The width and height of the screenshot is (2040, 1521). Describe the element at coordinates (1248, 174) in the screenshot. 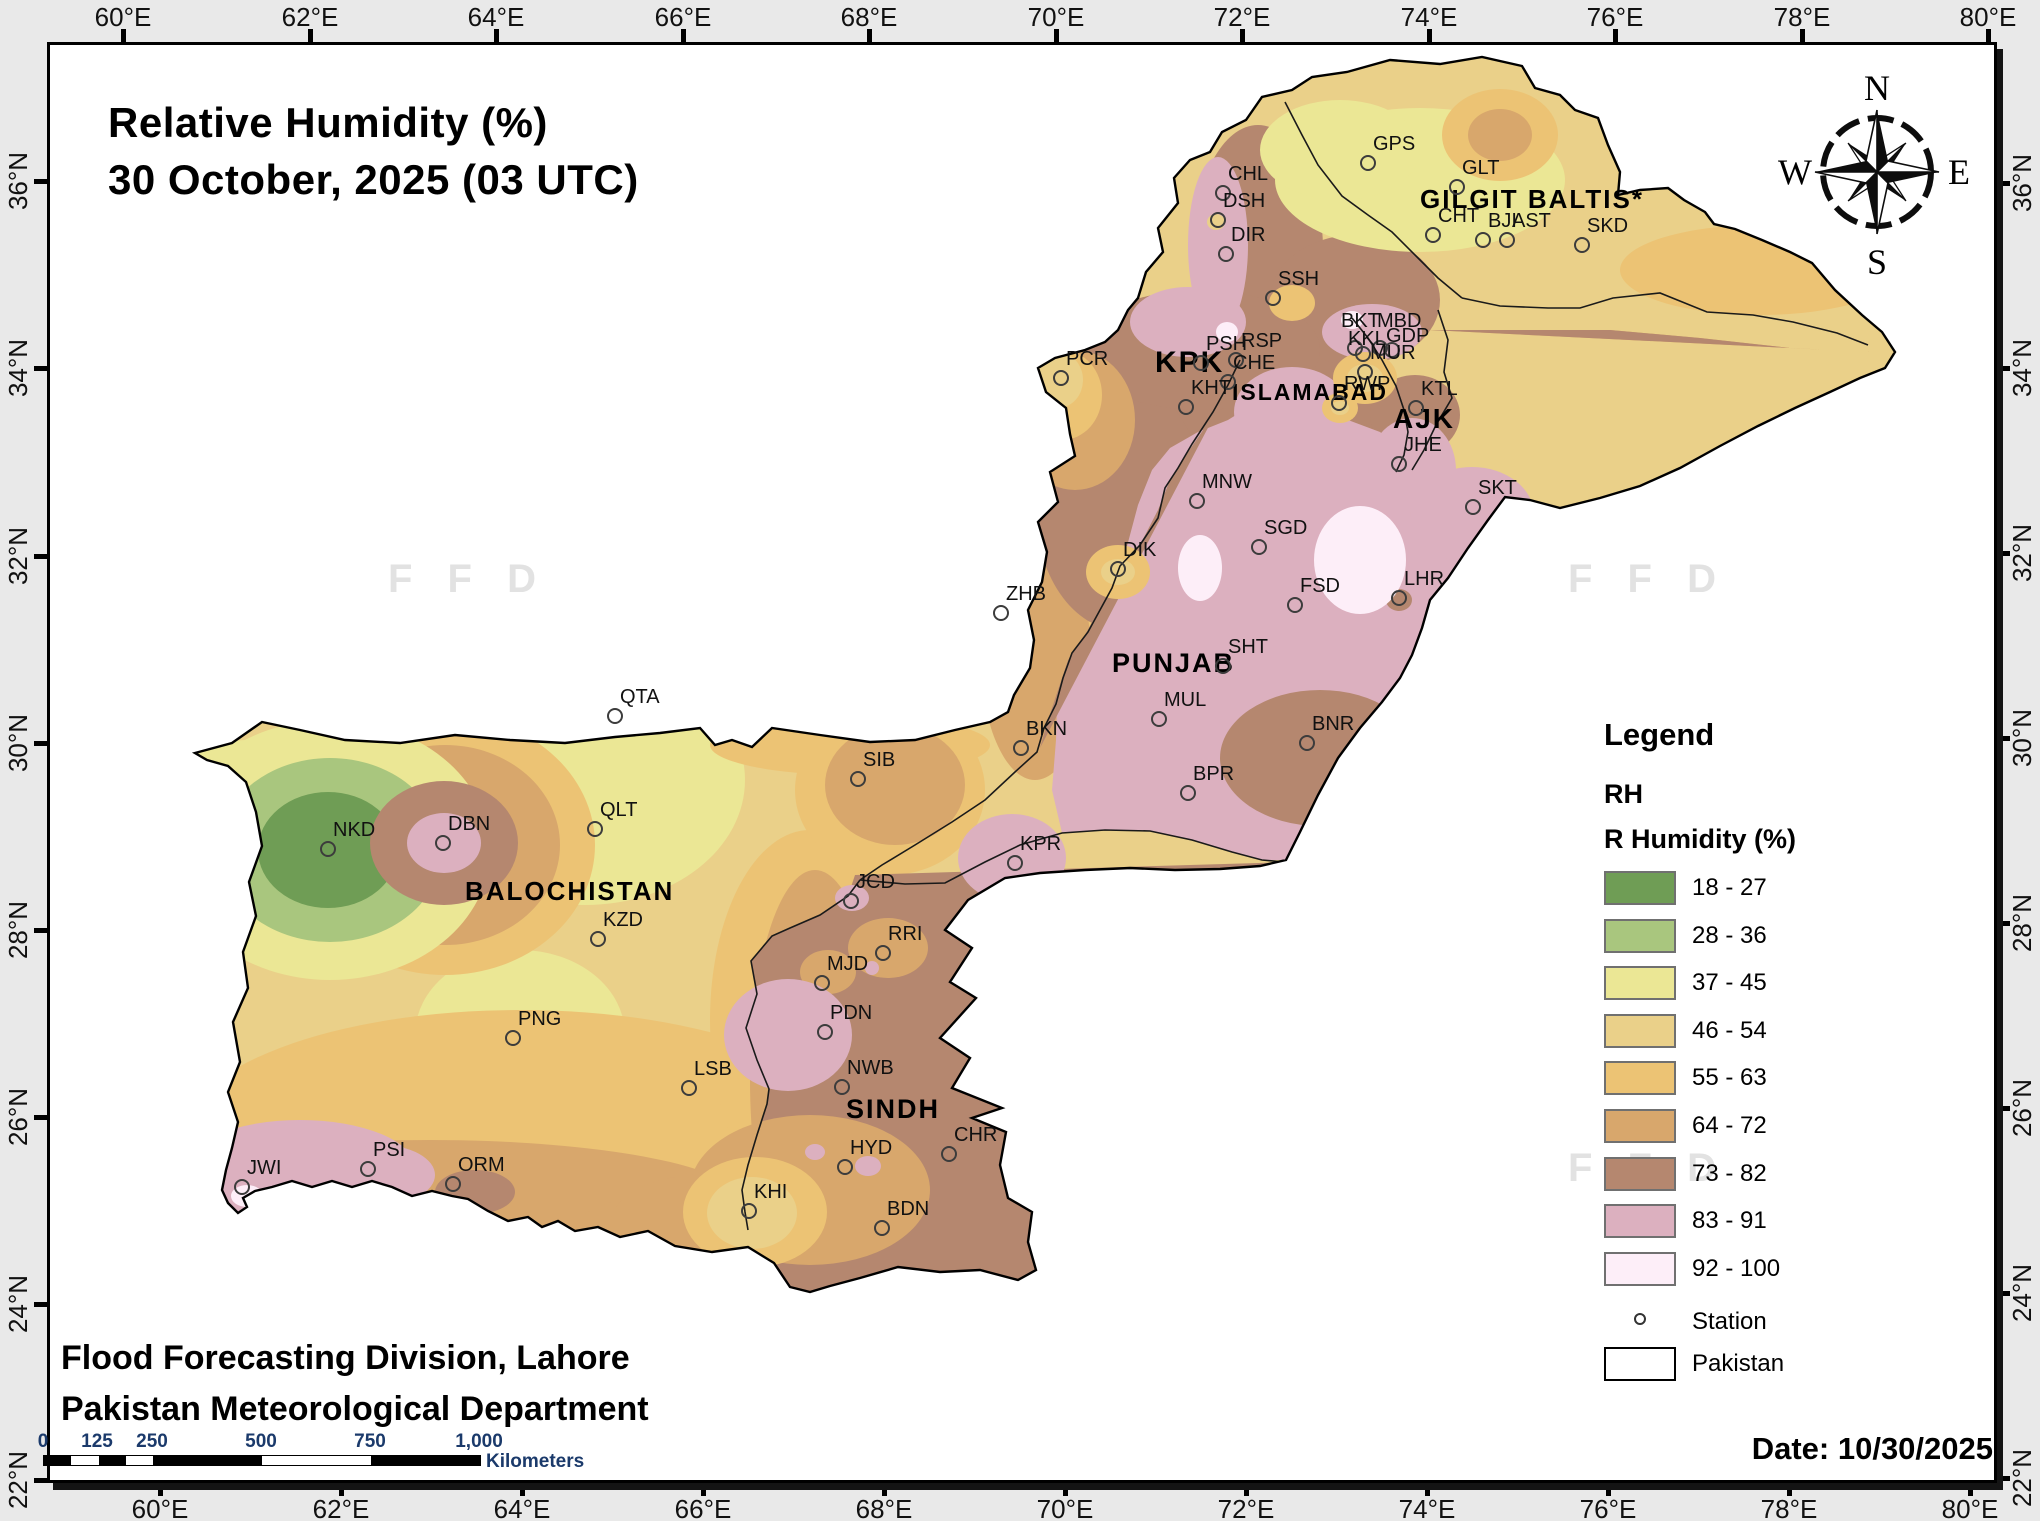

I see `station-label: CHL` at that location.